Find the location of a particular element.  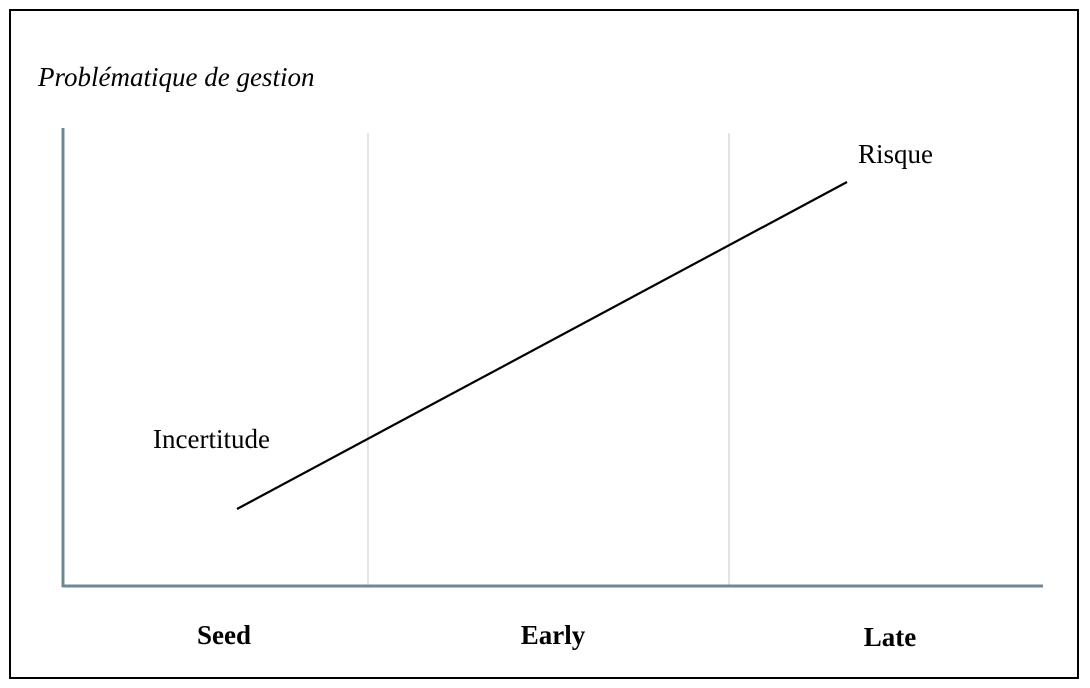

stage-label: Early is located at coordinates (553, 635).